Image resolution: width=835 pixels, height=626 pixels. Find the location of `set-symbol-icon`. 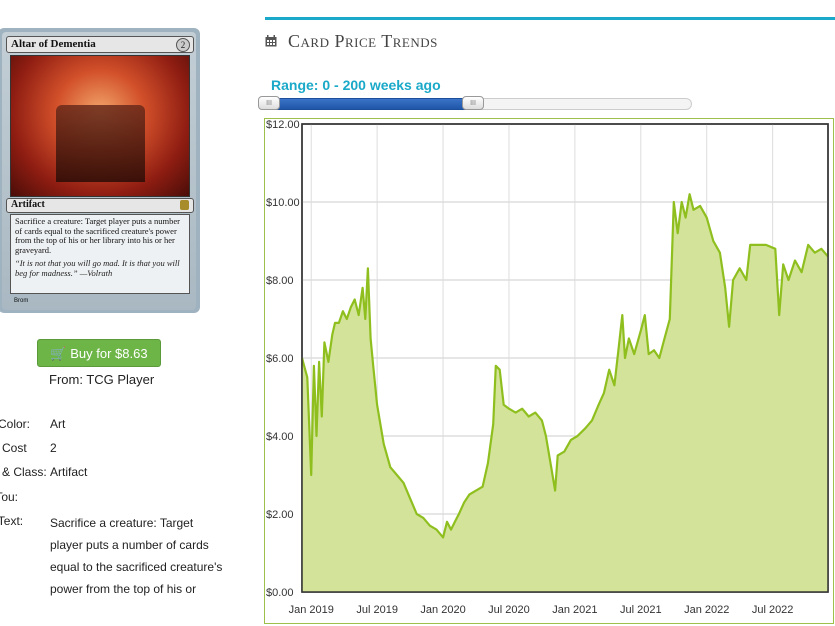

set-symbol-icon is located at coordinates (184, 205).